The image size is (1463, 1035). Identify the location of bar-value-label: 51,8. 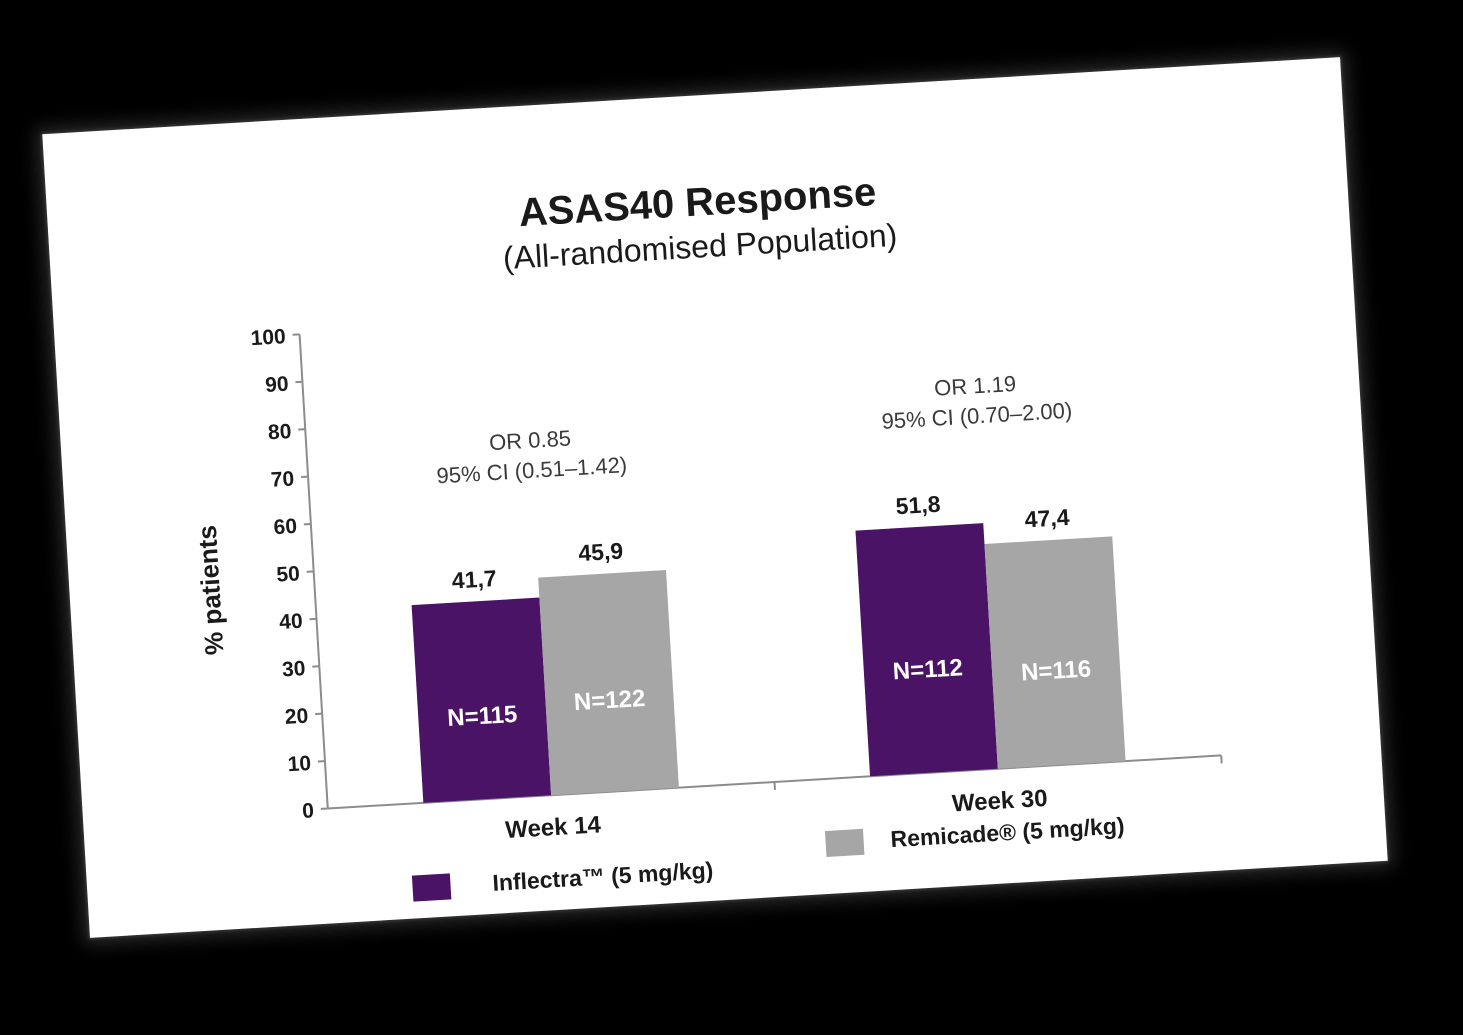
(918, 505).